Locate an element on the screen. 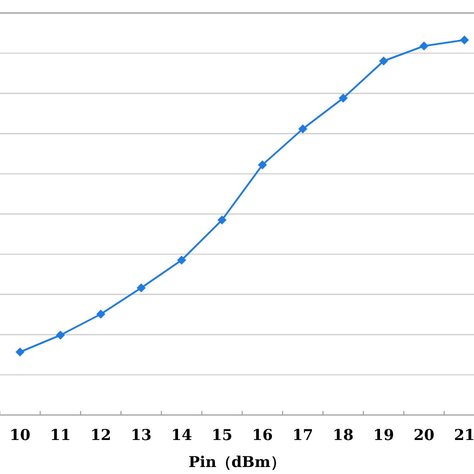 This screenshot has width=474, height=474. x-tick: 17 is located at coordinates (303, 435).